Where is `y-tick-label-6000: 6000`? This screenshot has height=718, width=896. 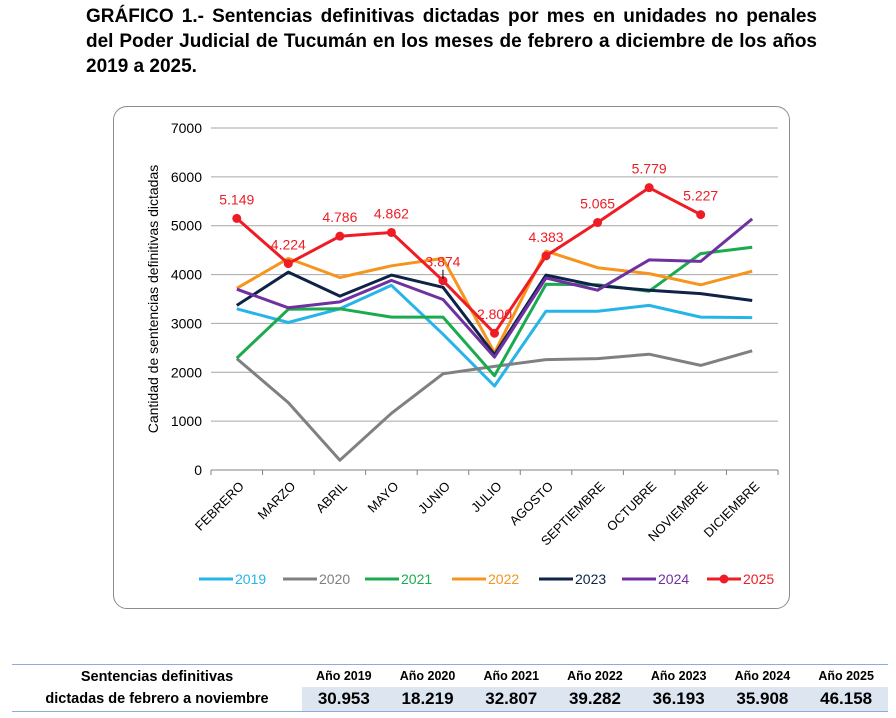 y-tick-label-6000: 6000 is located at coordinates (186, 177).